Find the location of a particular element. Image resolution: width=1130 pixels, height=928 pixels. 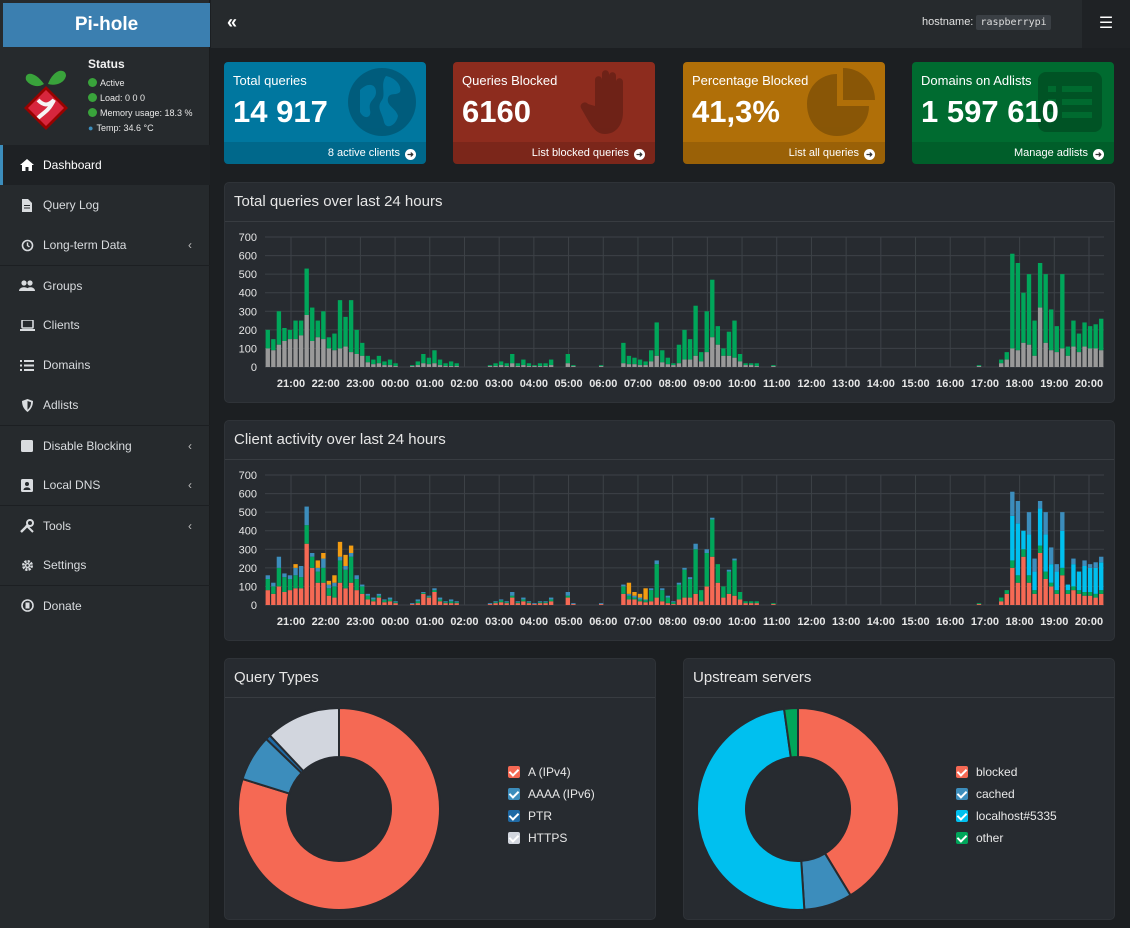

legend-item: A (IPv4) is located at coordinates (551, 772).